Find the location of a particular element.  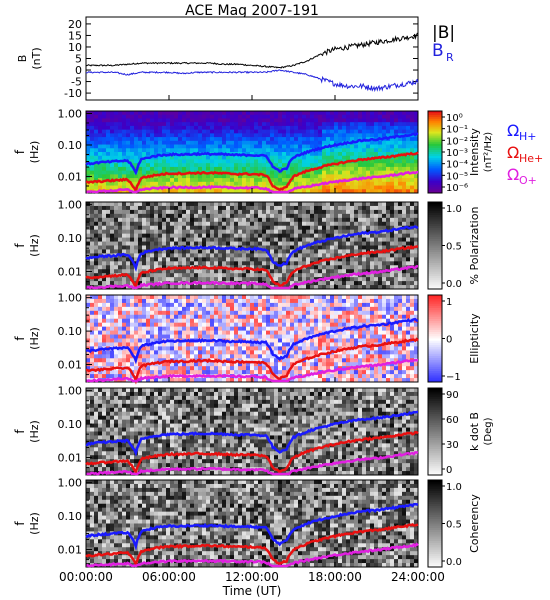

colorbar-step is located at coordinates (435, 112).